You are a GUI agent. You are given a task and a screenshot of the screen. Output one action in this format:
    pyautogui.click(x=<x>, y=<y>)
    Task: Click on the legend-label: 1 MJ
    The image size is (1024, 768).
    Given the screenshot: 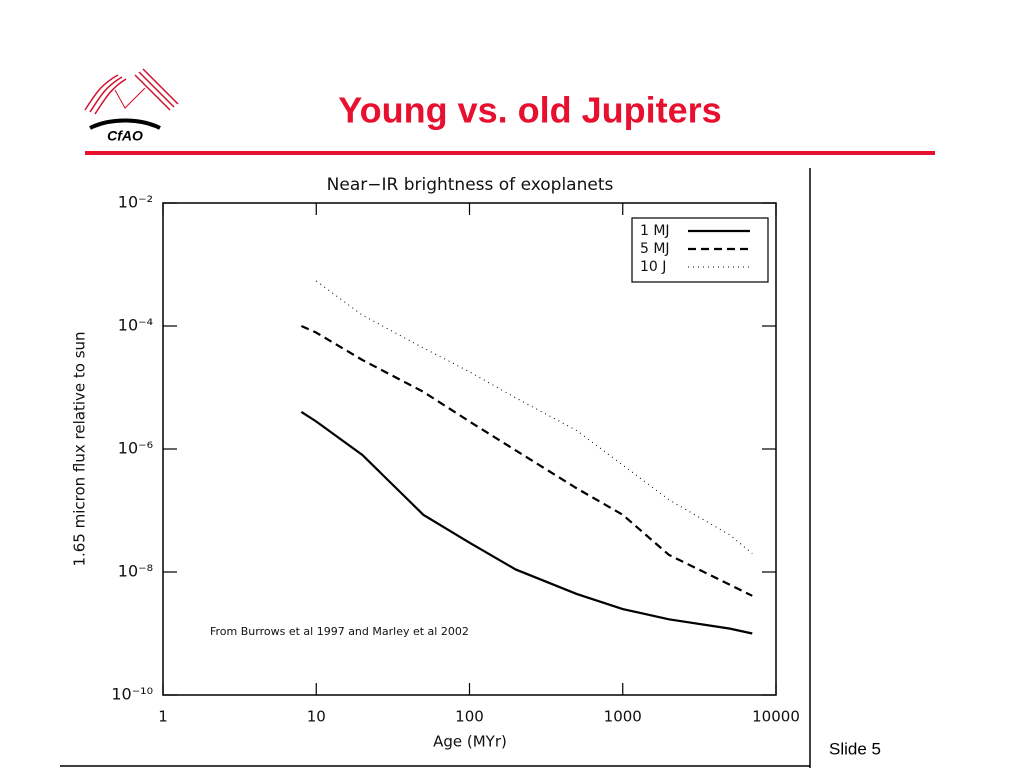 What is the action you would take?
    pyautogui.click(x=655, y=231)
    